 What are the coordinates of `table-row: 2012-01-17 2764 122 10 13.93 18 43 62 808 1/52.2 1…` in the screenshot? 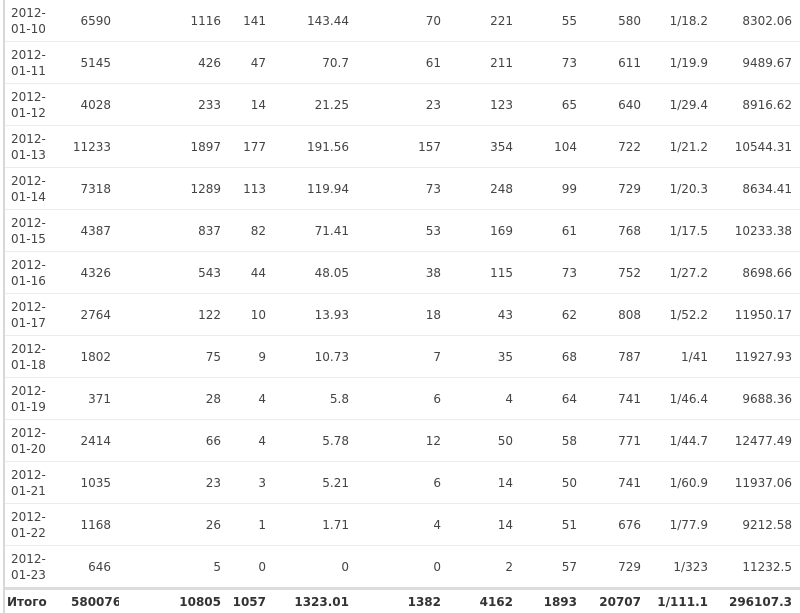 It's located at (402, 314).